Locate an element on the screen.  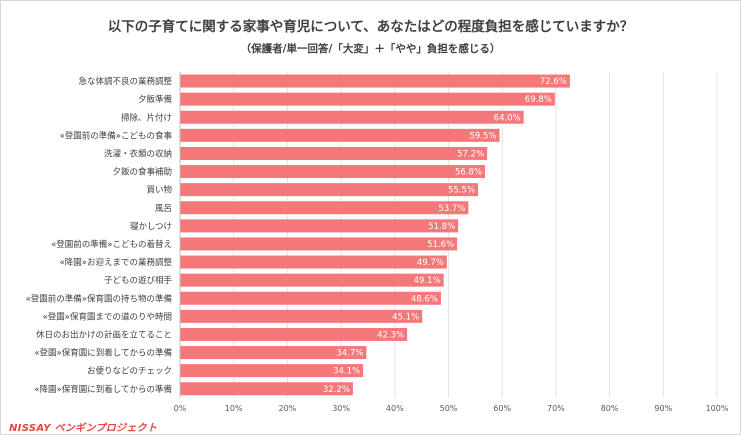
x-tick-label: 20% is located at coordinates (288, 408).